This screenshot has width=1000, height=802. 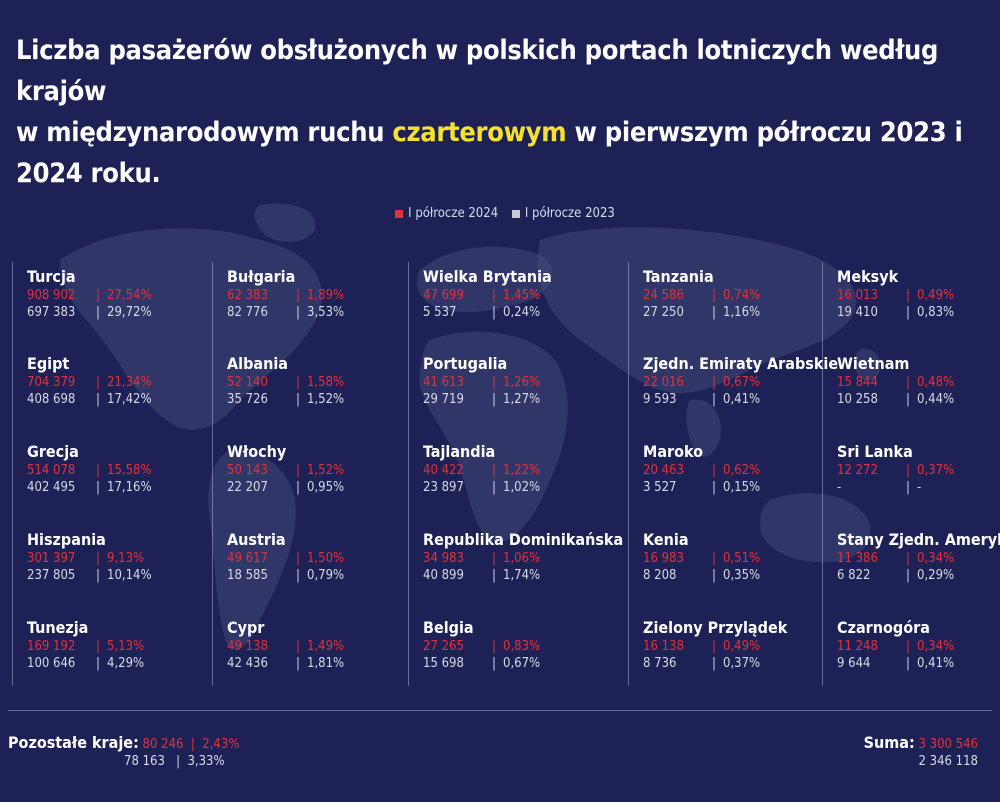 What do you see at coordinates (518, 399) in the screenshot?
I see `row-2023: 29 719 | 1,27%` at bounding box center [518, 399].